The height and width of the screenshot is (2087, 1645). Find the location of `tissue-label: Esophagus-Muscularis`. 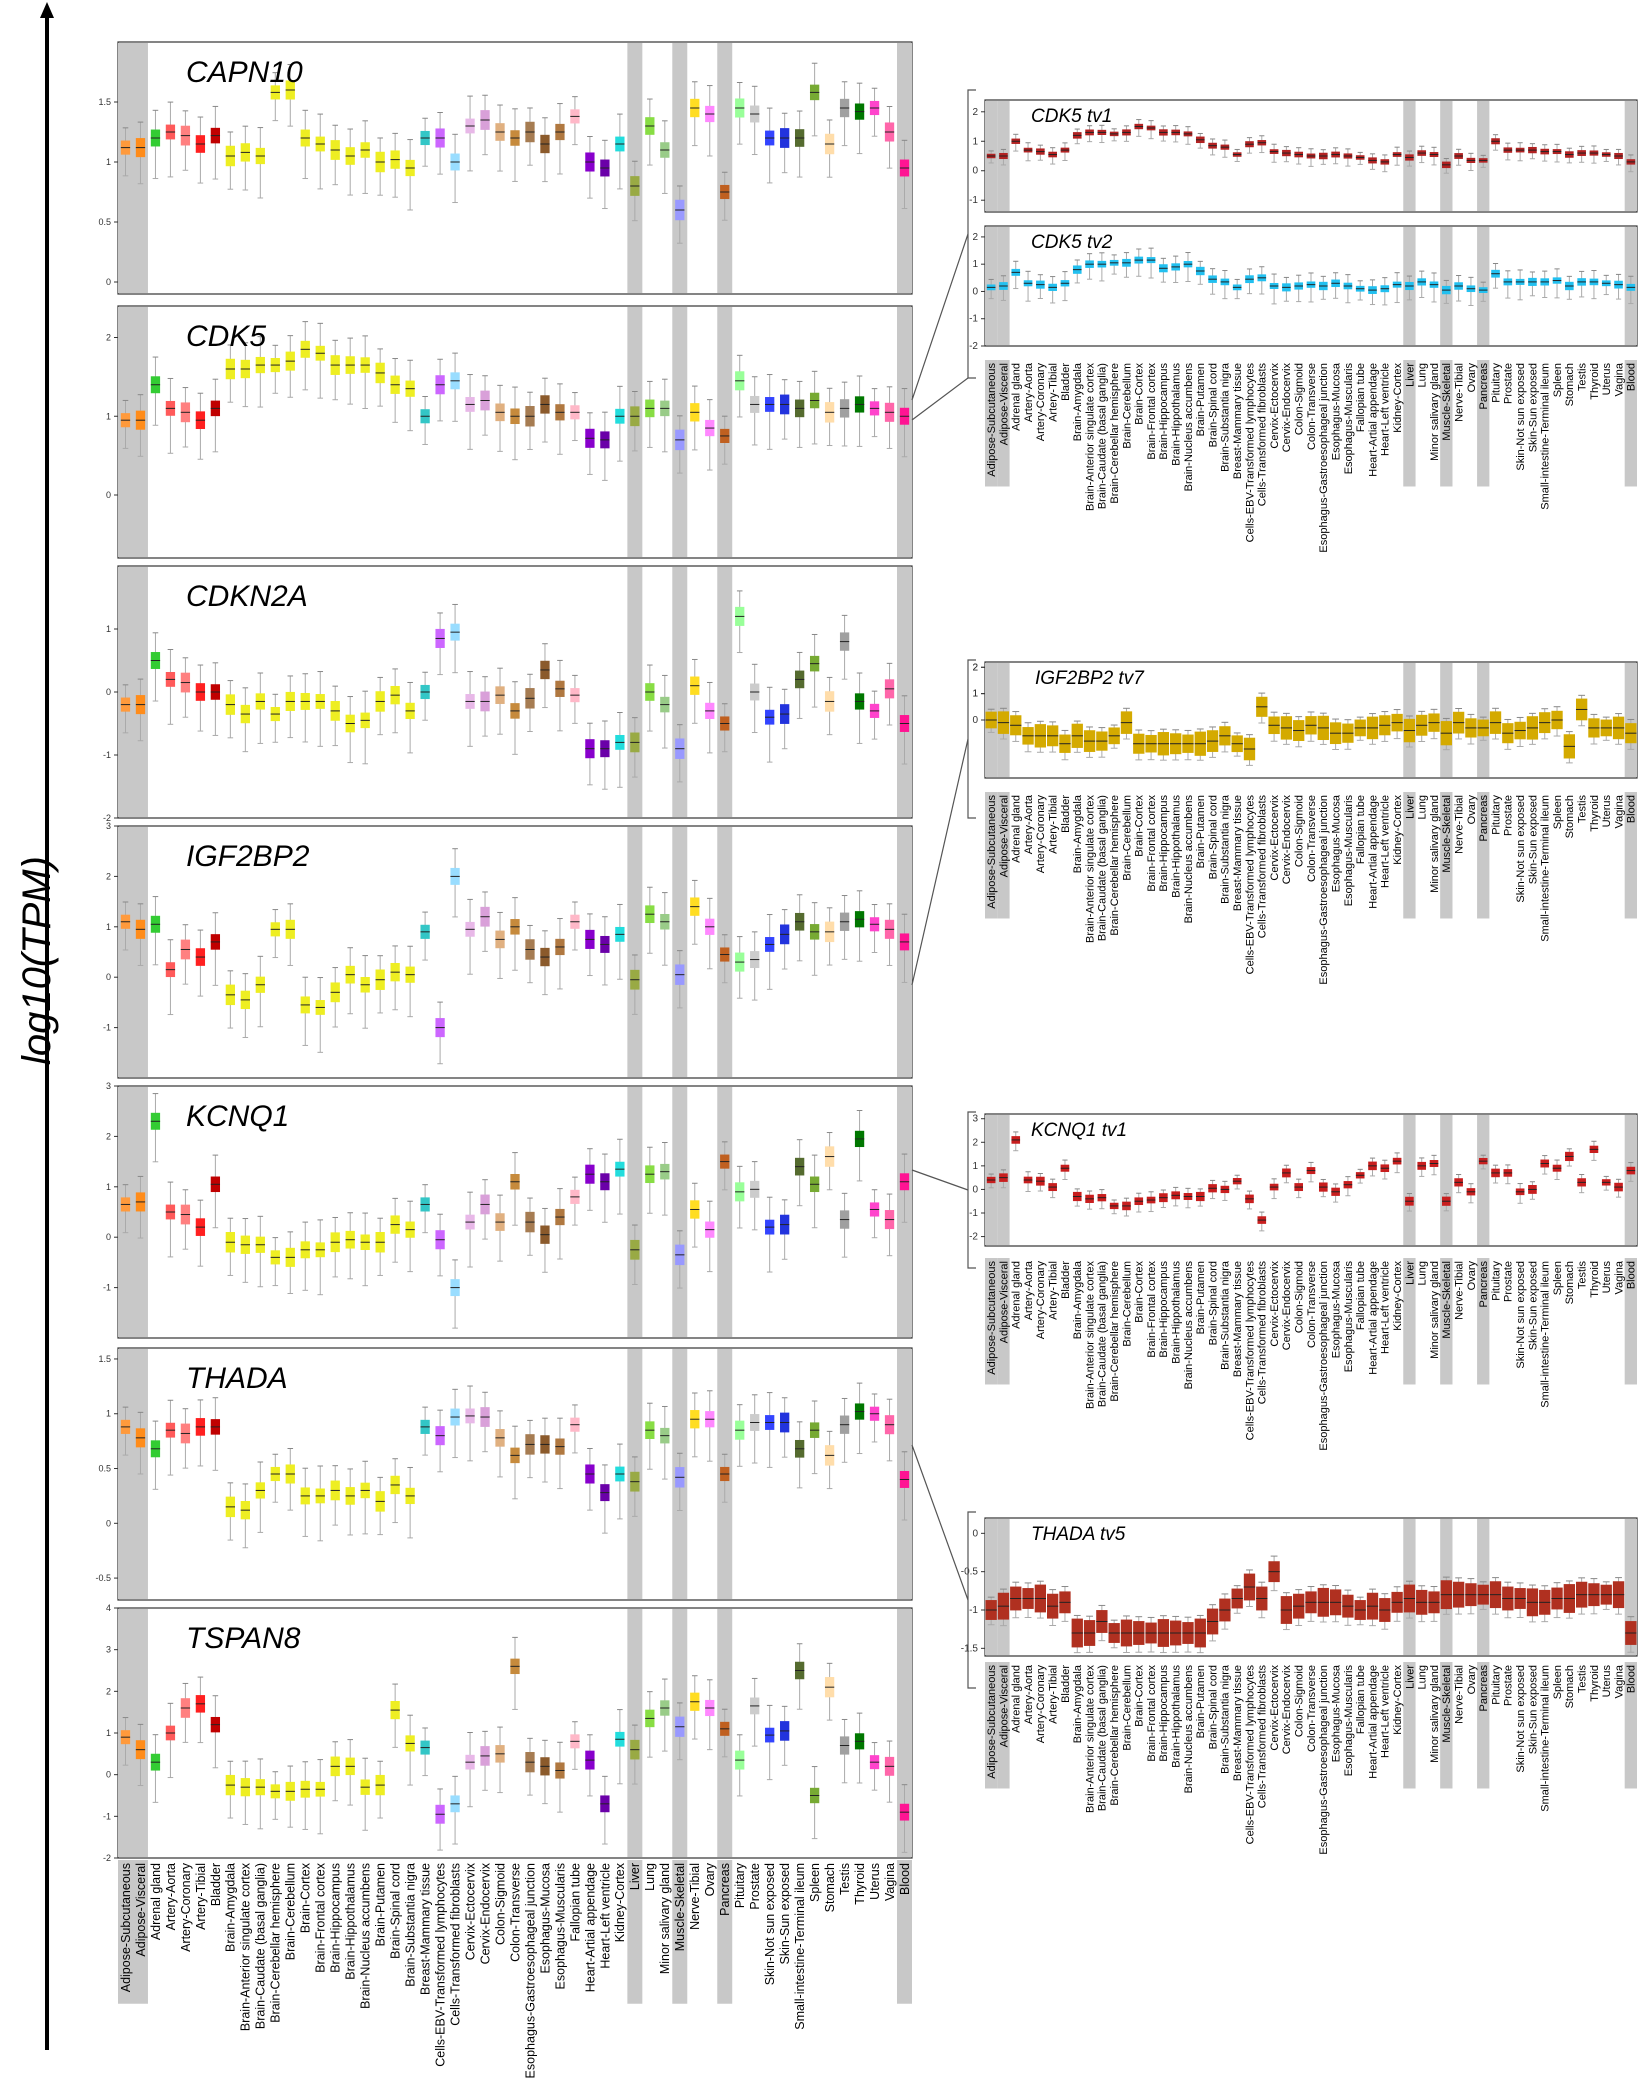

tissue-label: Esophagus-Muscularis is located at coordinates (560, 1926).